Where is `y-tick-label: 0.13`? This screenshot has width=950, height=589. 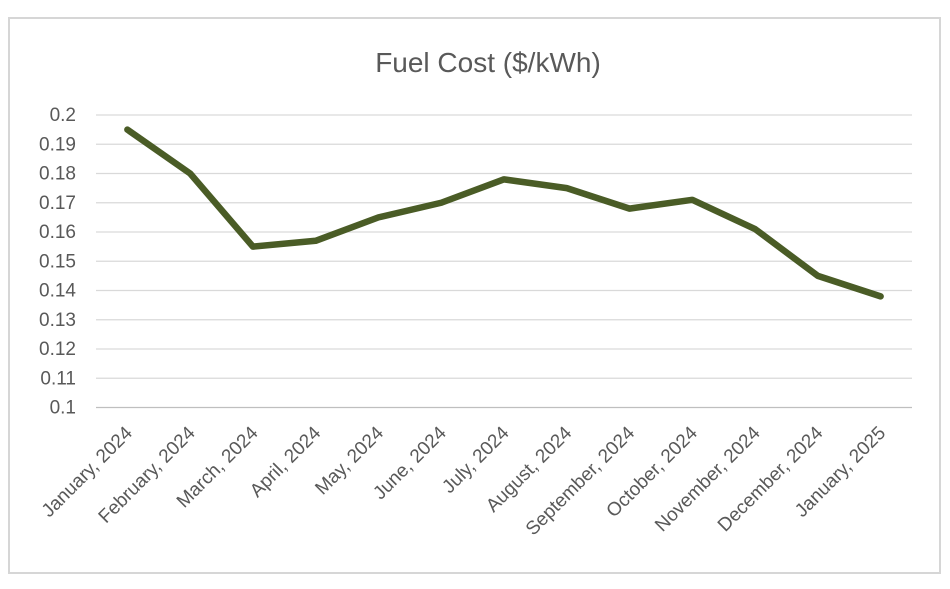 y-tick-label: 0.13 is located at coordinates (57, 320).